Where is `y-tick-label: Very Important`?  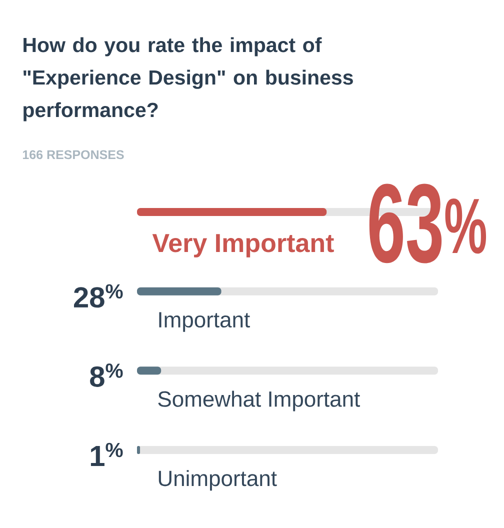
y-tick-label: Very Important is located at coordinates (243, 246).